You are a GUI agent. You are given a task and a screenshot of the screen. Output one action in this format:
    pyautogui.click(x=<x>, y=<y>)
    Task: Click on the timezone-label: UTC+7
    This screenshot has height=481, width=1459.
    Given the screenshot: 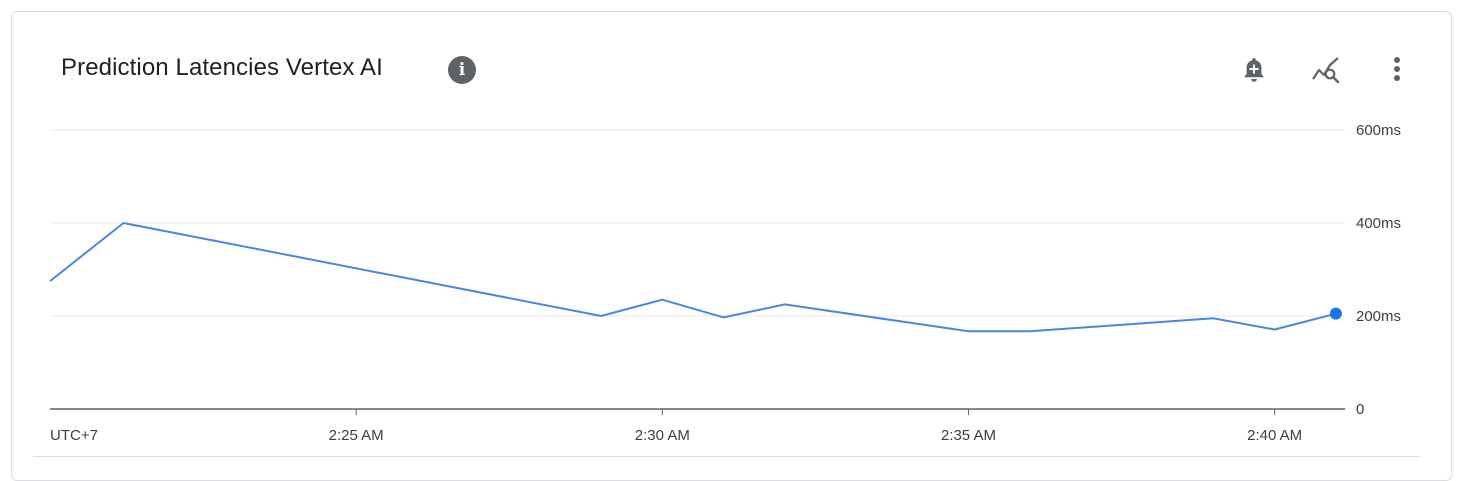 What is the action you would take?
    pyautogui.click(x=74, y=435)
    